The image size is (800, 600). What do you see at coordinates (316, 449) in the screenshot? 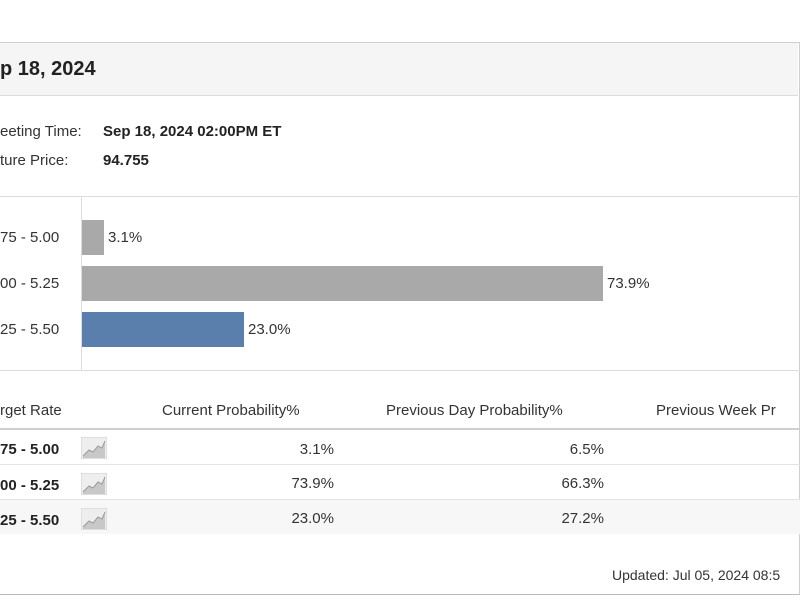
I see `current-probability-cell: 3.1%` at bounding box center [316, 449].